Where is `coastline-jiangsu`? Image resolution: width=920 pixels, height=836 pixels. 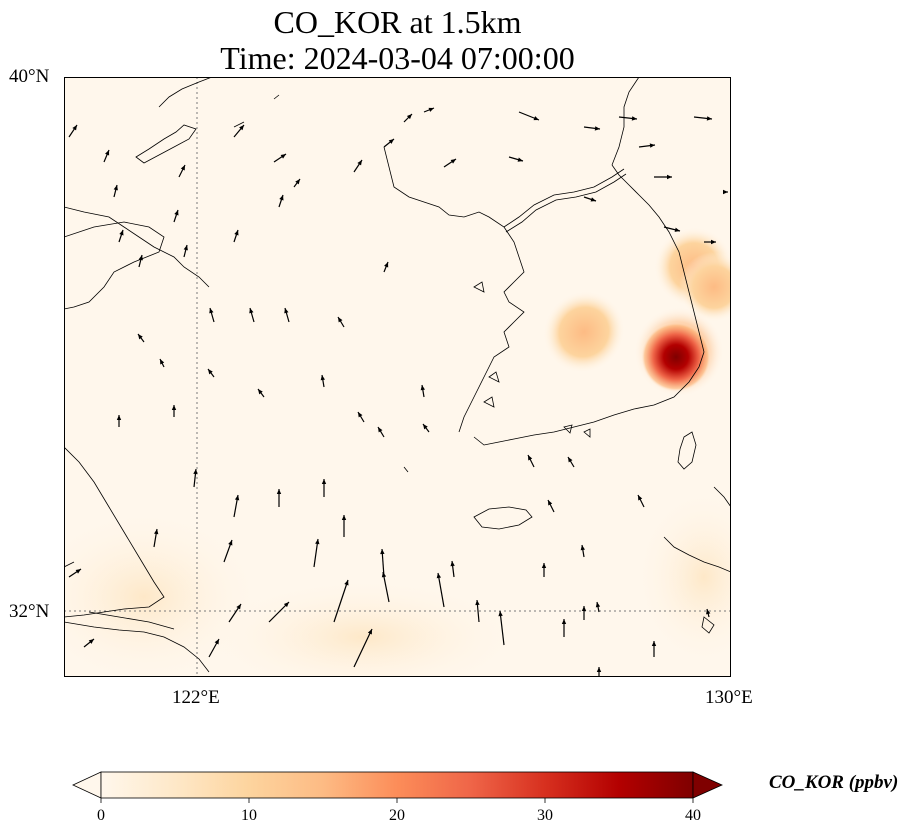
coastline-jiangsu is located at coordinates (114, 532).